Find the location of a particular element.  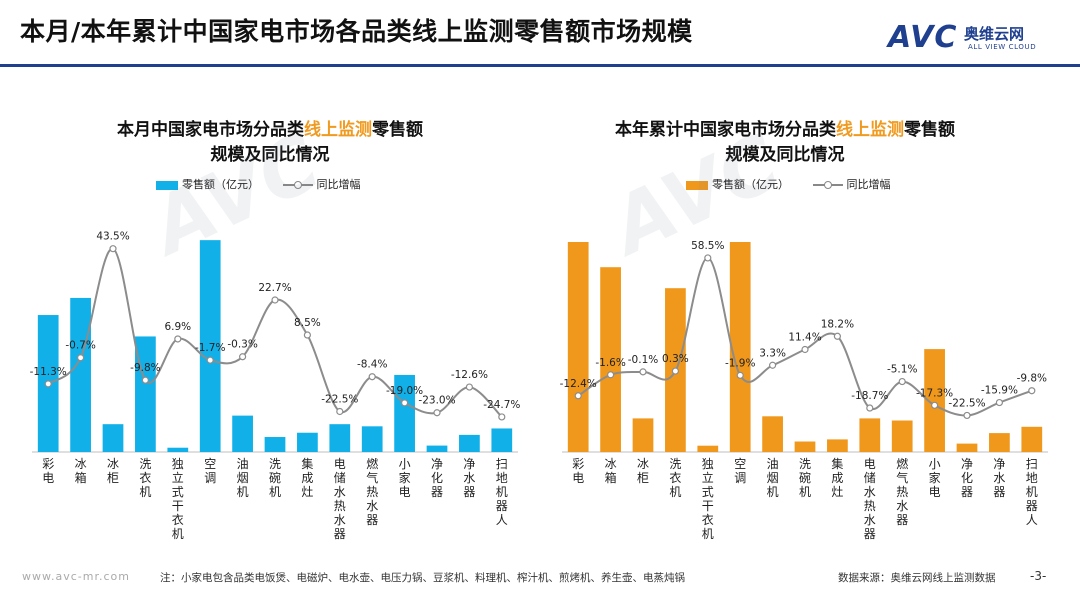

right-chart-category-label: 燃气热水器 is located at coordinates (902, 491).